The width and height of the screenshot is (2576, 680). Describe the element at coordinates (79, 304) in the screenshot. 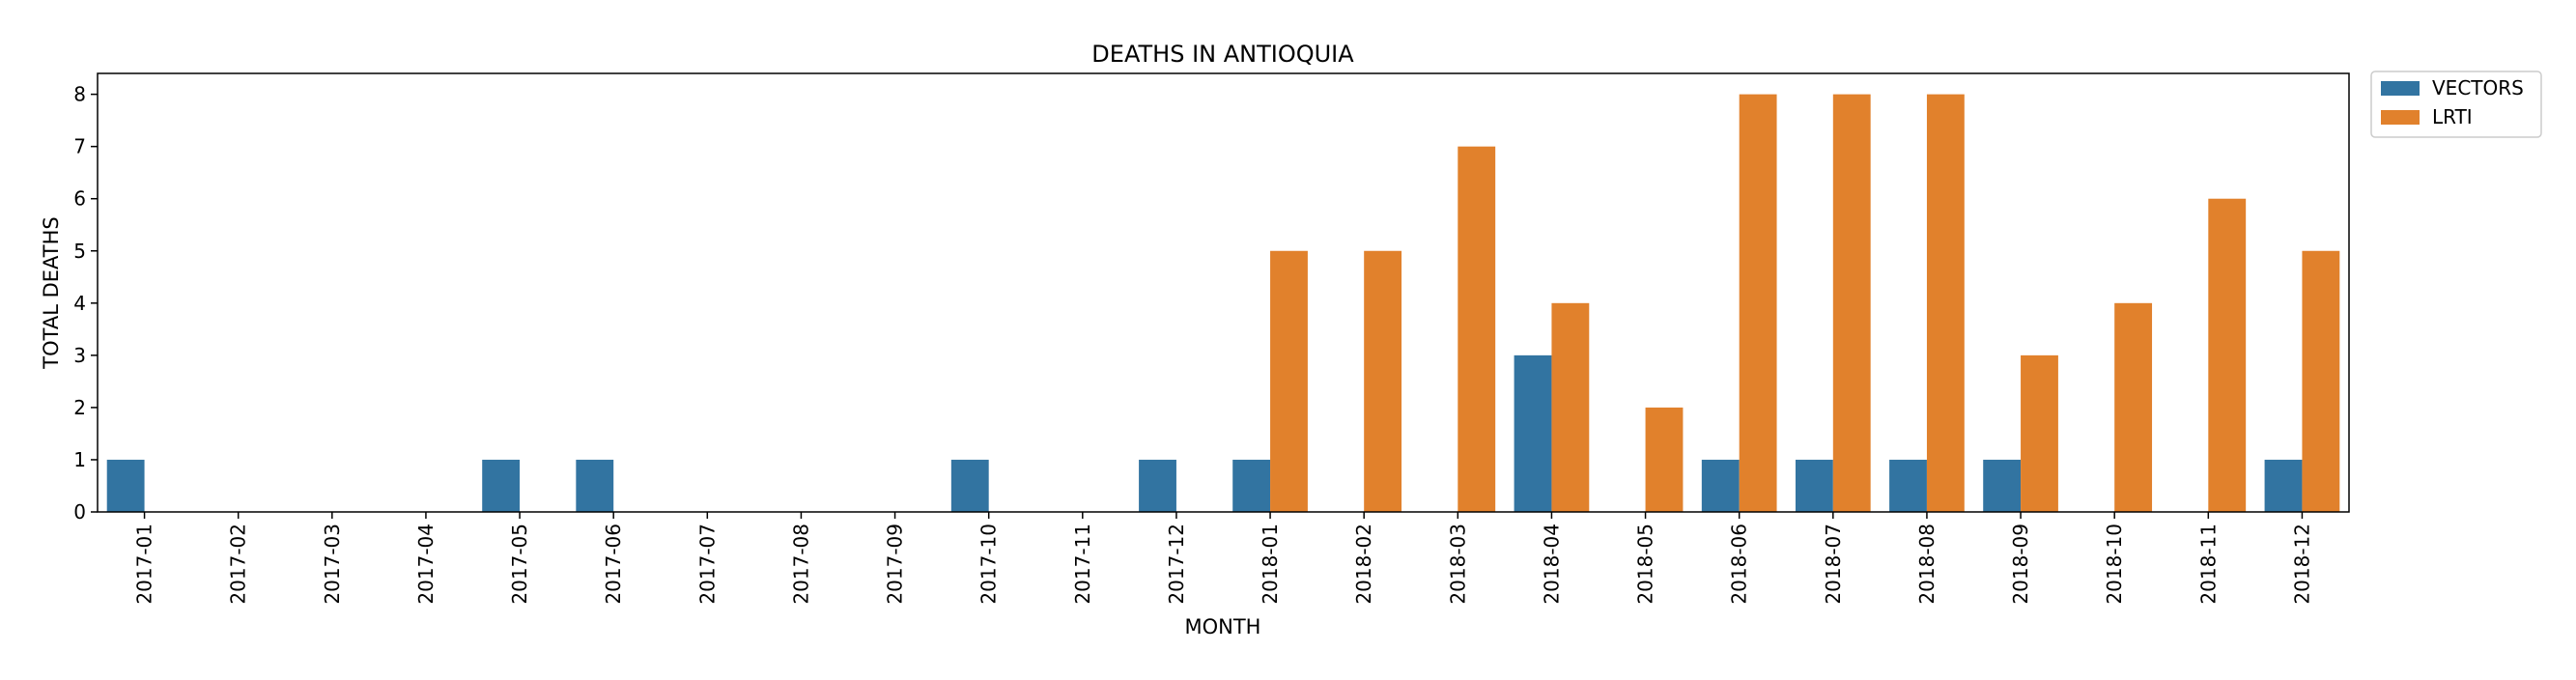

I see `y-tick-label: 4` at that location.